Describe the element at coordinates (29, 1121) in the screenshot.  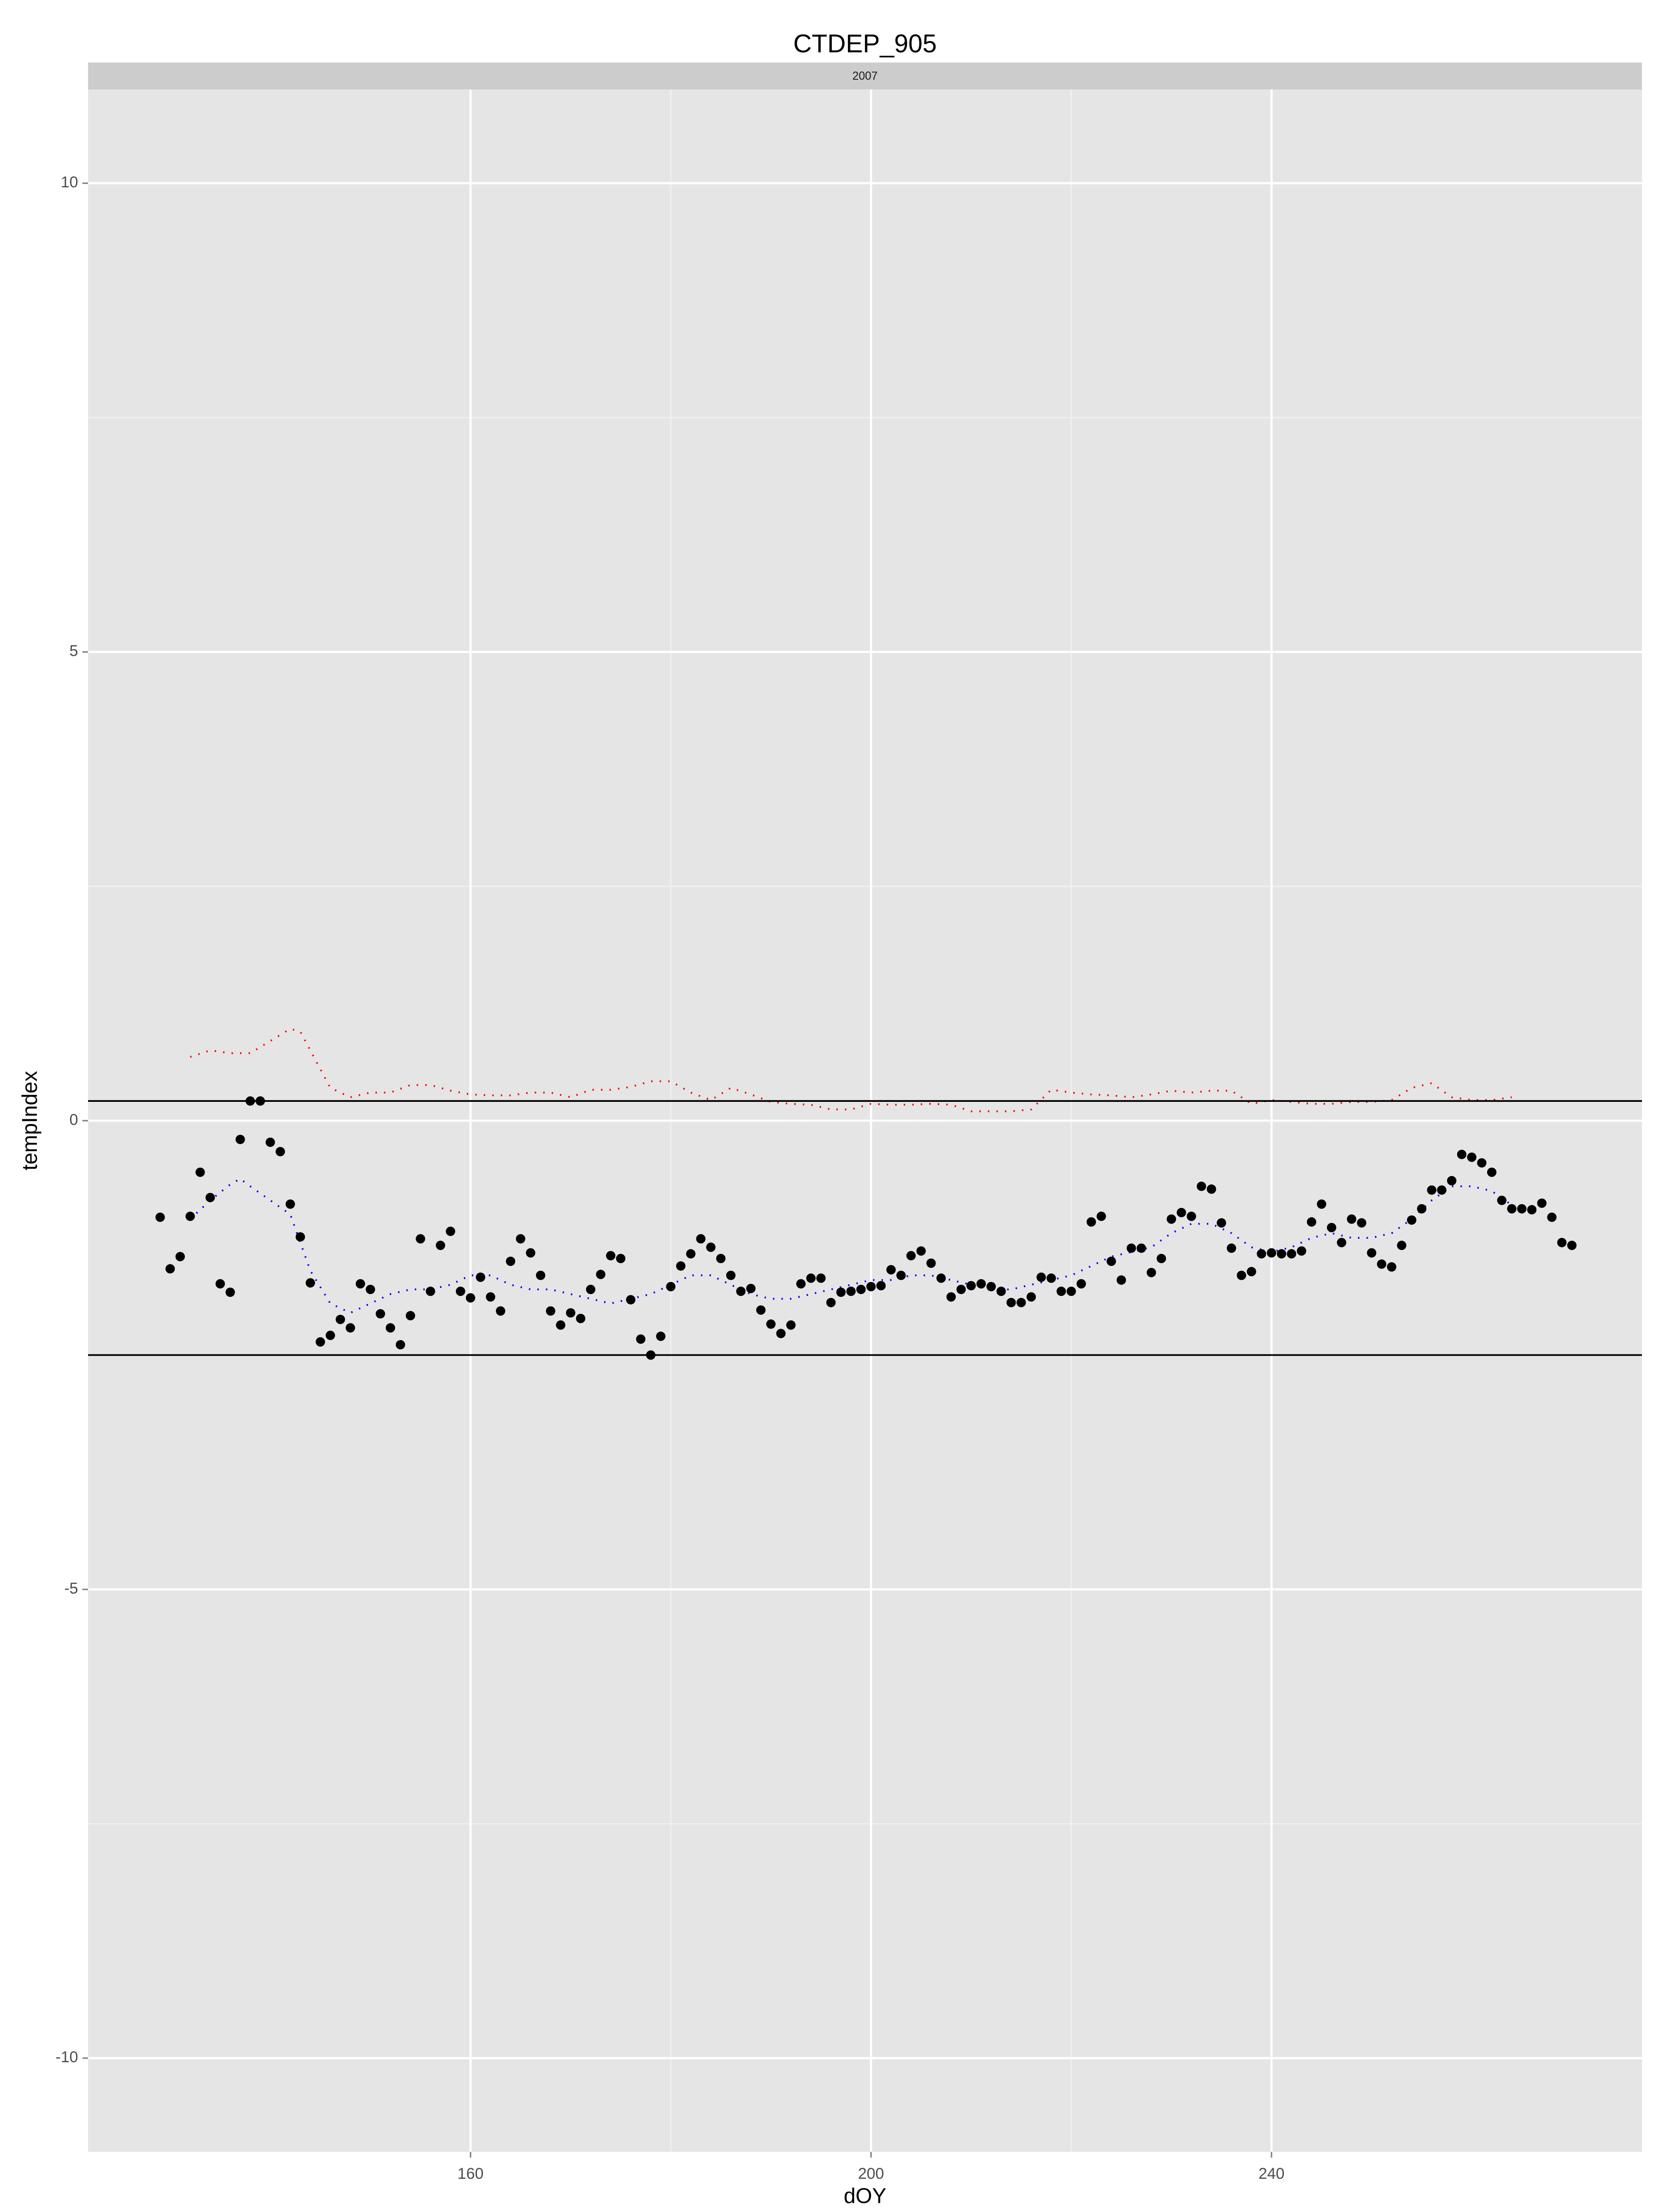
I see `y-axis-label: tempIndex` at that location.